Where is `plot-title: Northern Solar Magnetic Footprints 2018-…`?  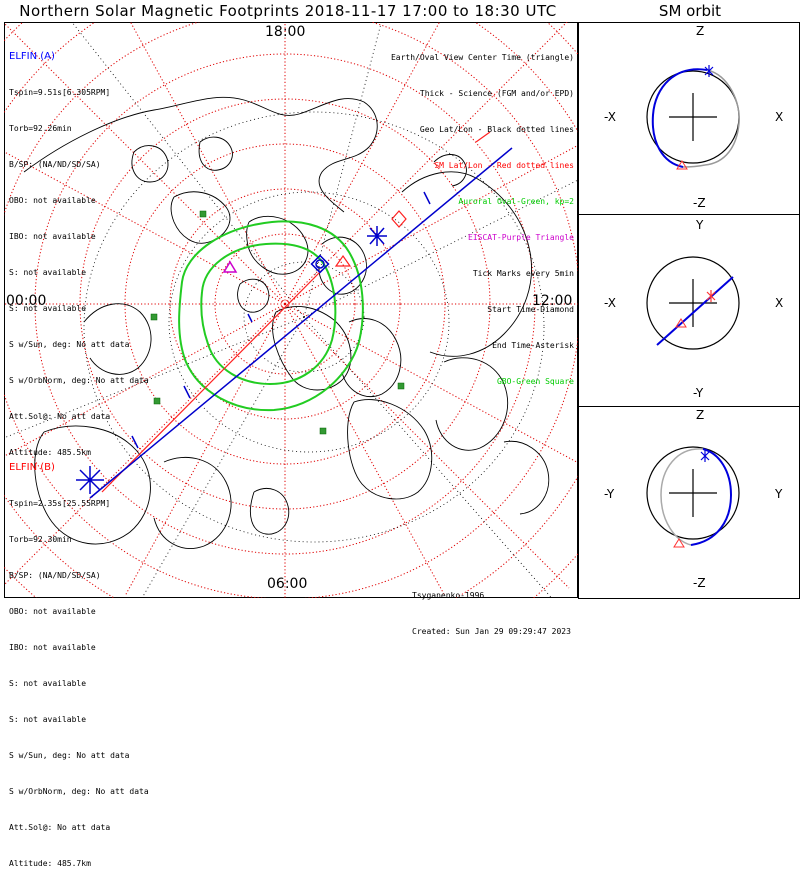 plot-title: Northern Solar Magnetic Footprints 2018-… is located at coordinates (288, 11).